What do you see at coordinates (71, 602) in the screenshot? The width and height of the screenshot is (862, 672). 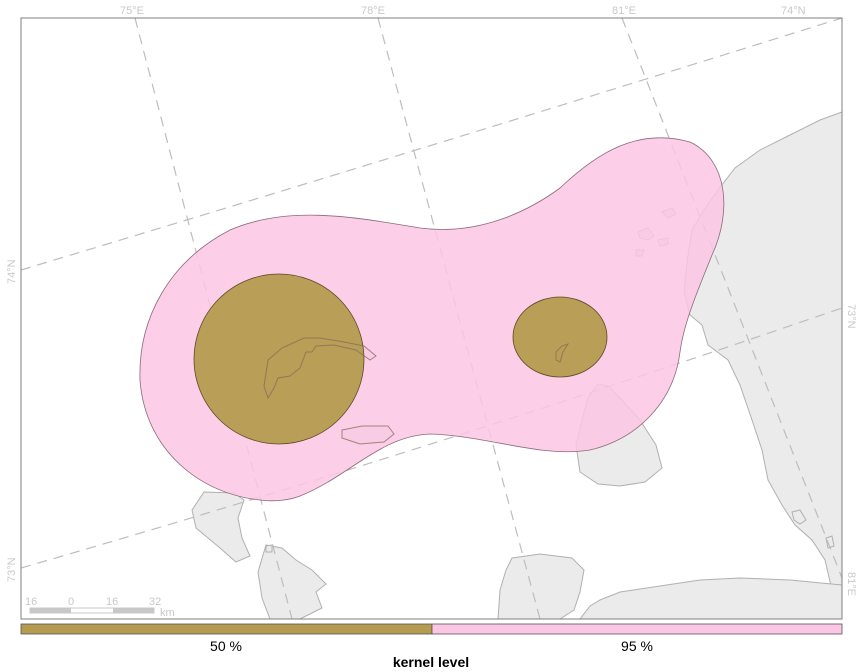 I see `scale-tick-2: 0` at bounding box center [71, 602].